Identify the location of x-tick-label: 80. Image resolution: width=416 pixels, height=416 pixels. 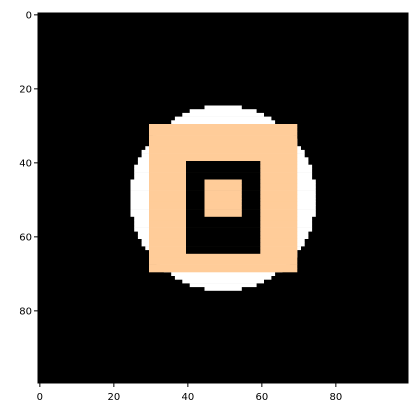
(335, 397).